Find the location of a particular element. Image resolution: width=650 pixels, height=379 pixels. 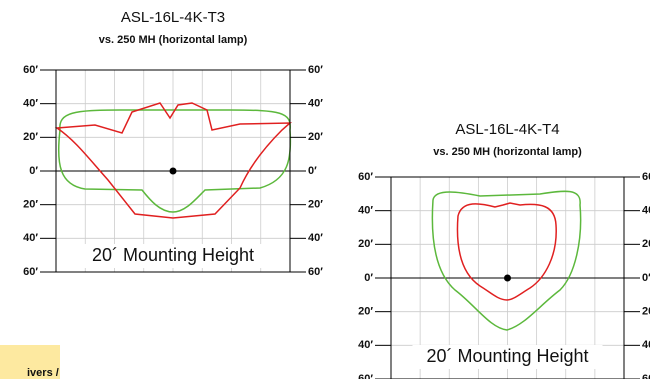

panel-title: ASL-16L-4K-T3 is located at coordinates (173, 17).